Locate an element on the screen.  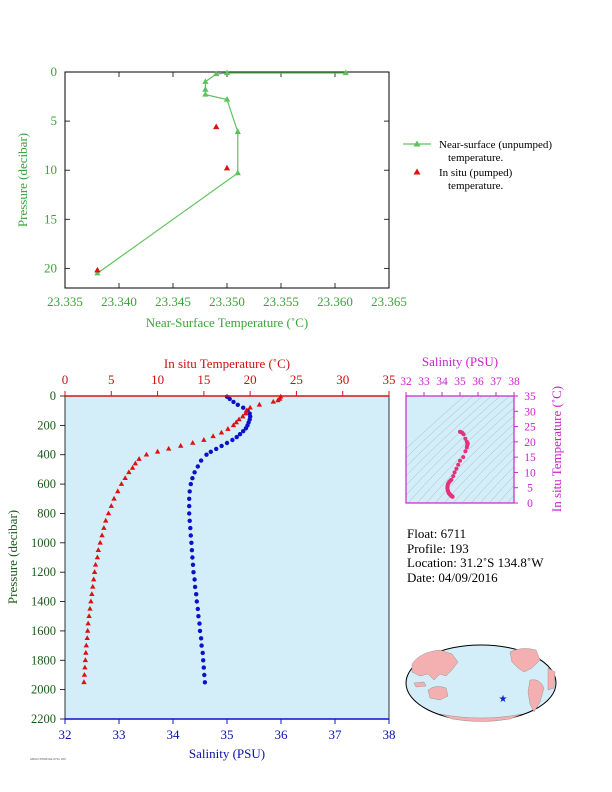
sal-tick-label: 34 is located at coordinates (174, 734).